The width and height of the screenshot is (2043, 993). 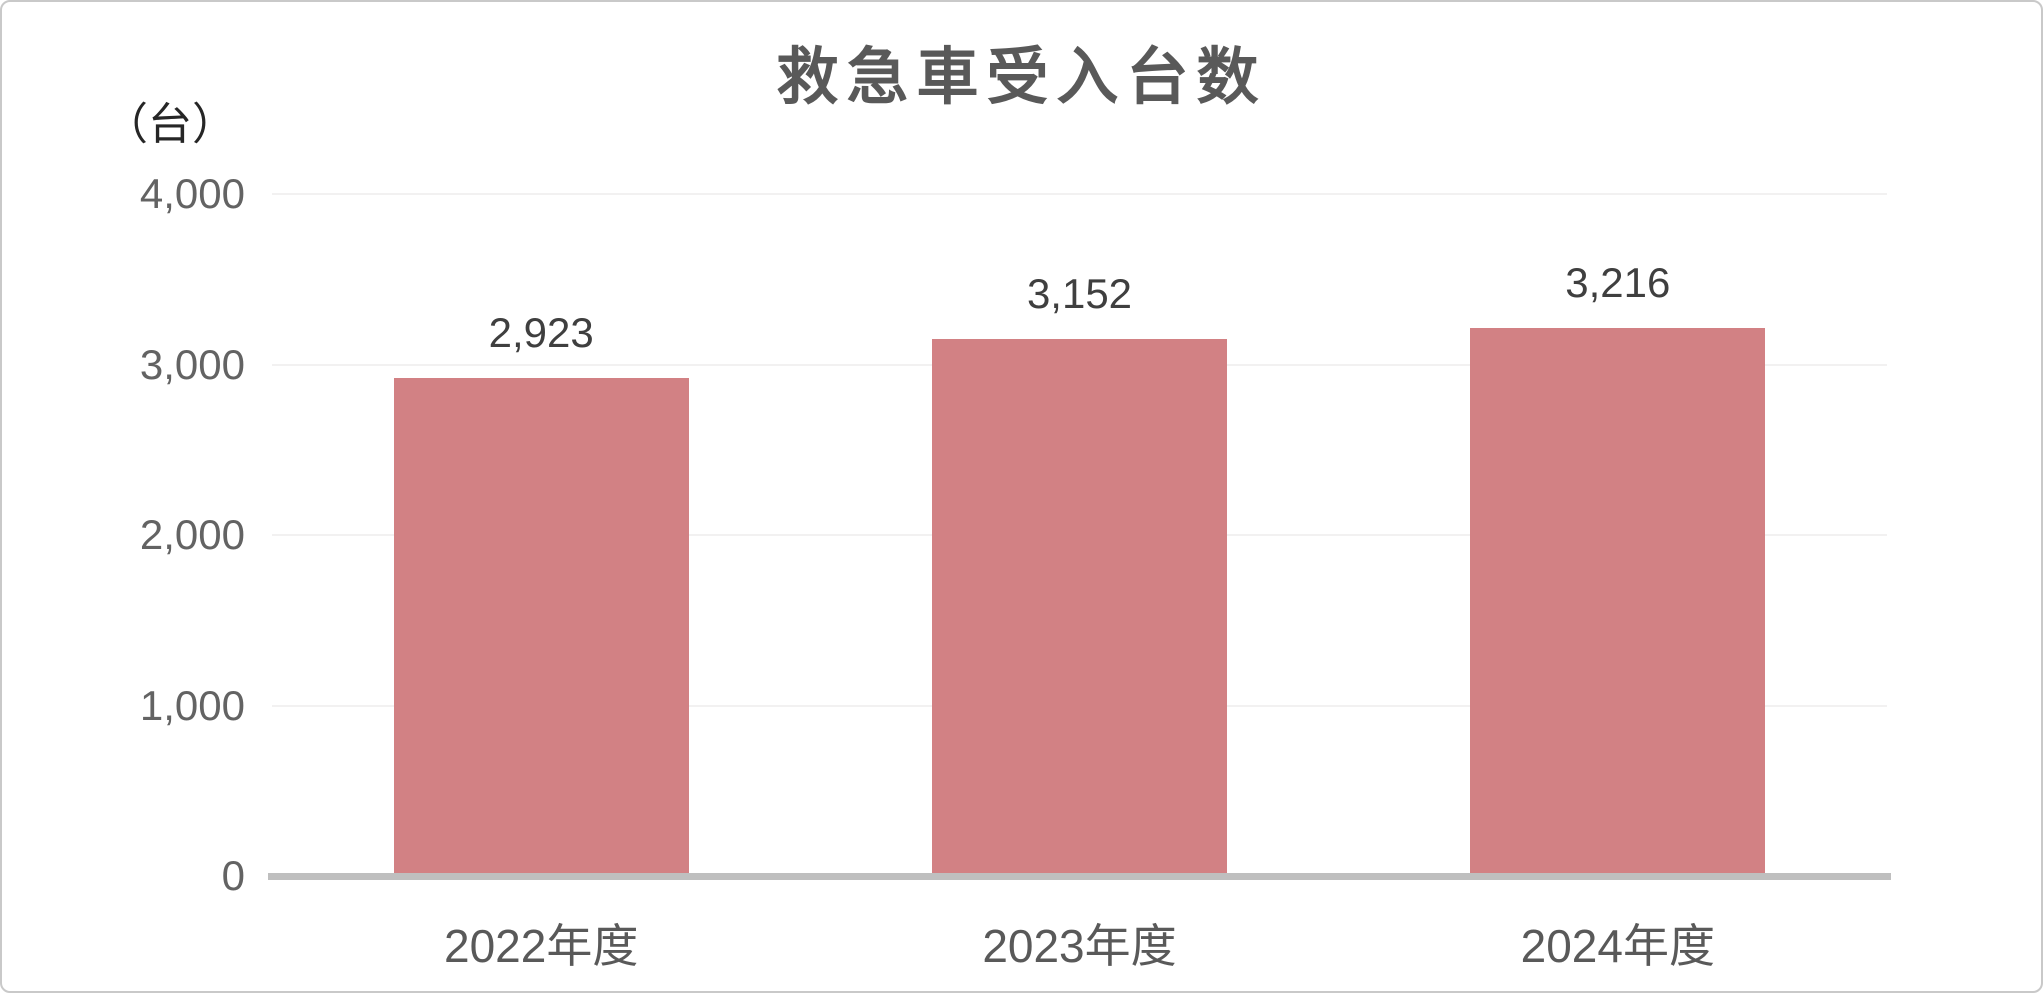 What do you see at coordinates (1618, 601) in the screenshot?
I see `bar-2024年度` at bounding box center [1618, 601].